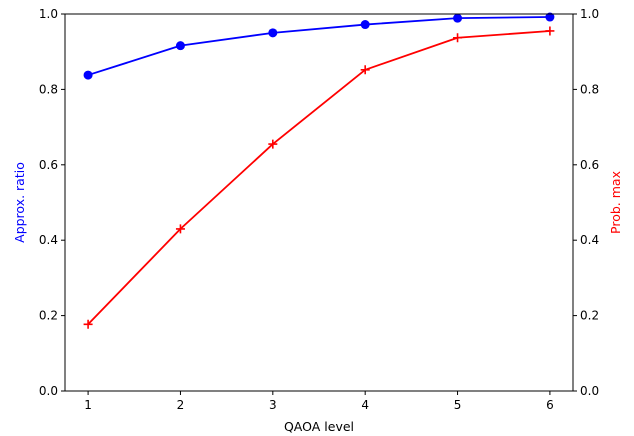  I want to click on right-y-tick-label-0.4: 0.4, so click(589, 240).